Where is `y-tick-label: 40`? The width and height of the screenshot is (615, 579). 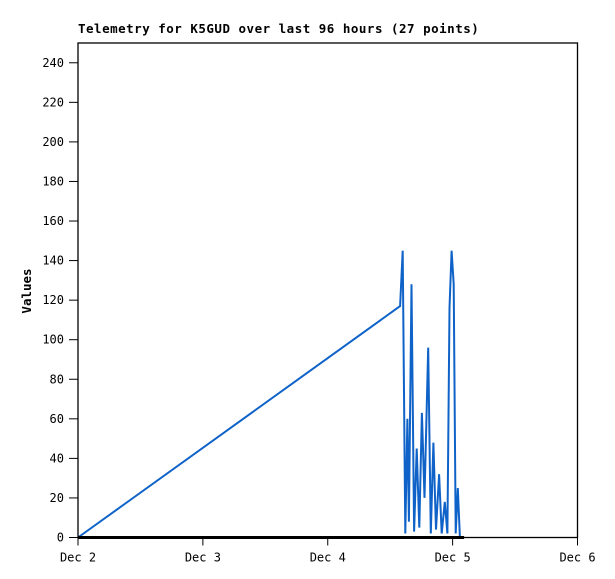
y-tick-label: 40 is located at coordinates (57, 458).